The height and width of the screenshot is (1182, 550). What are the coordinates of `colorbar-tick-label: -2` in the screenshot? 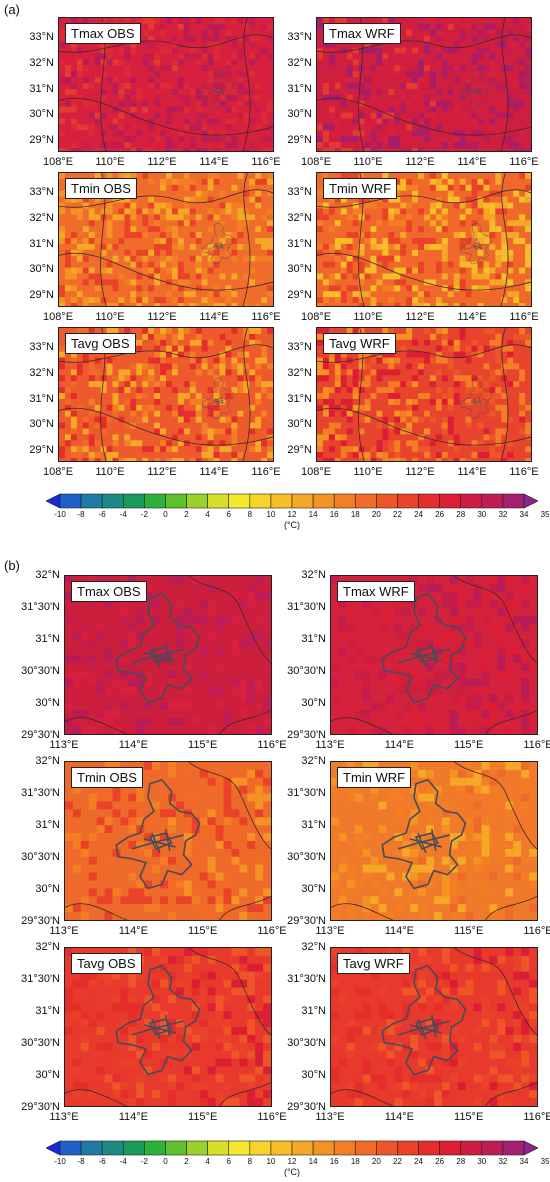 It's located at (144, 1161).